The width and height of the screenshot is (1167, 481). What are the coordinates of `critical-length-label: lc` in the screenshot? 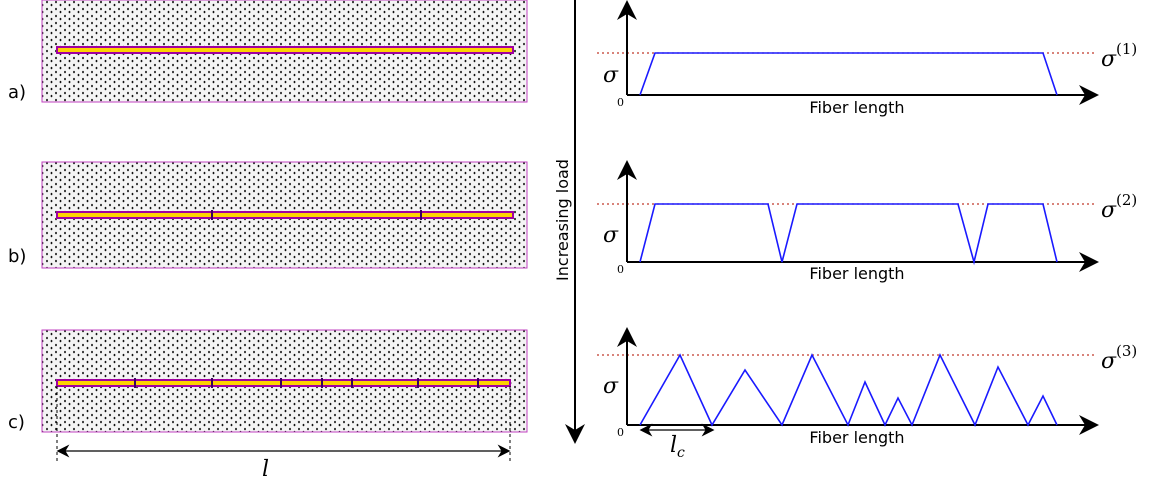 It's located at (677, 447).